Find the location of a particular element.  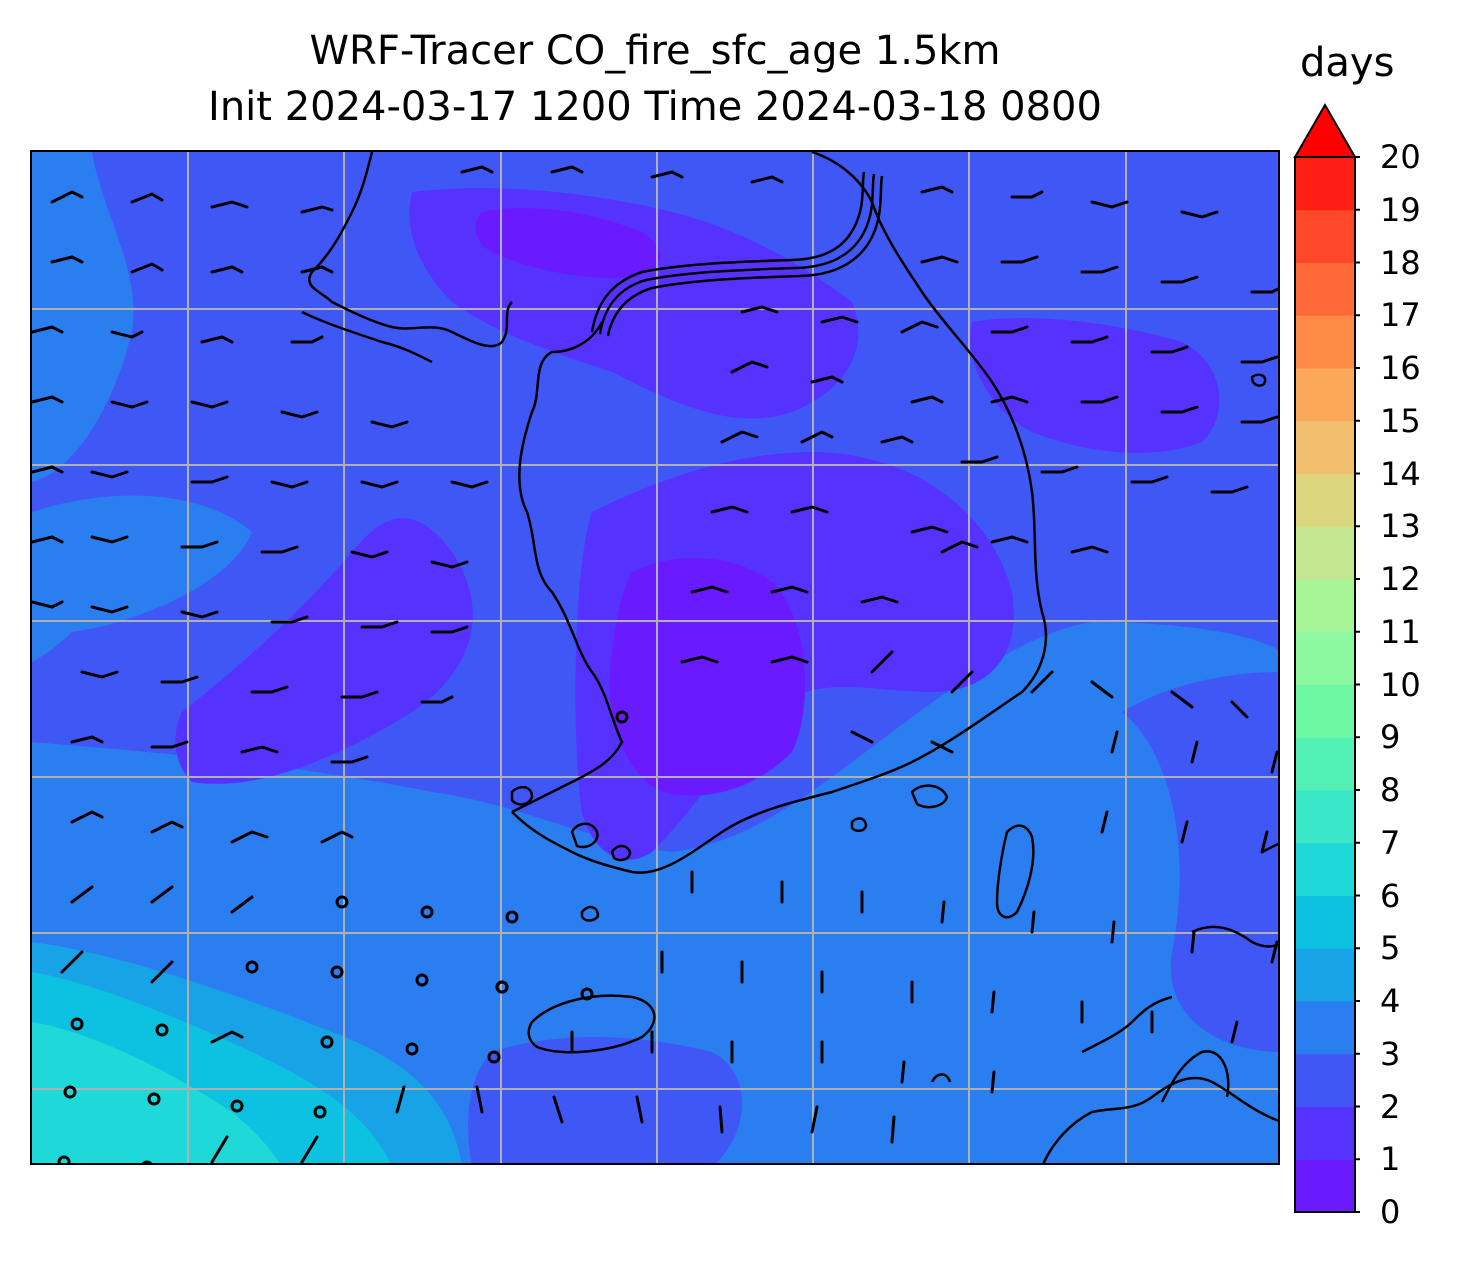

colorbar-tick-label: 1 is located at coordinates (1390, 1159).